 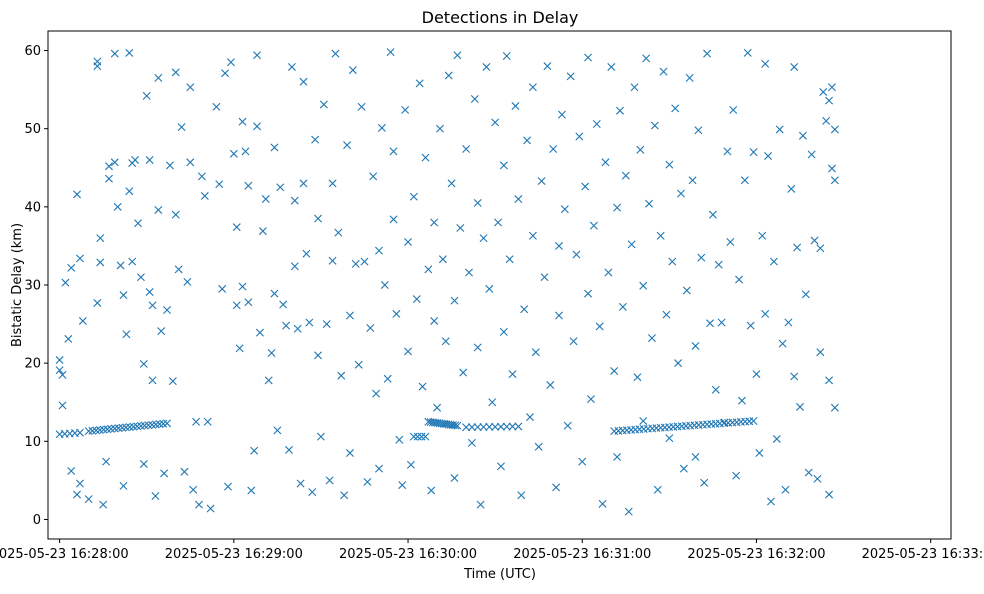 I want to click on x-tick-label: 2025-05-23 16:31:00, so click(x=582, y=554).